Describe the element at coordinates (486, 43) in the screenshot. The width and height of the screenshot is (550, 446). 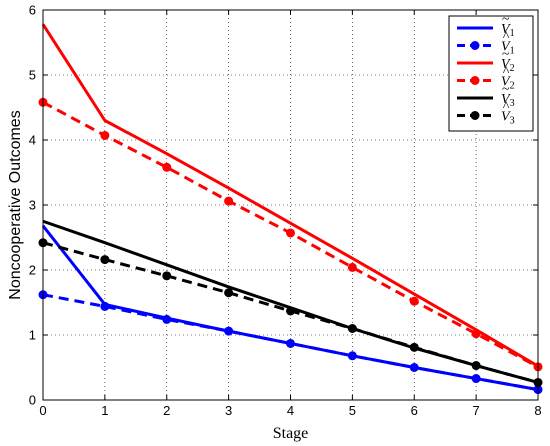
I see `legend-item: V1^` at that location.